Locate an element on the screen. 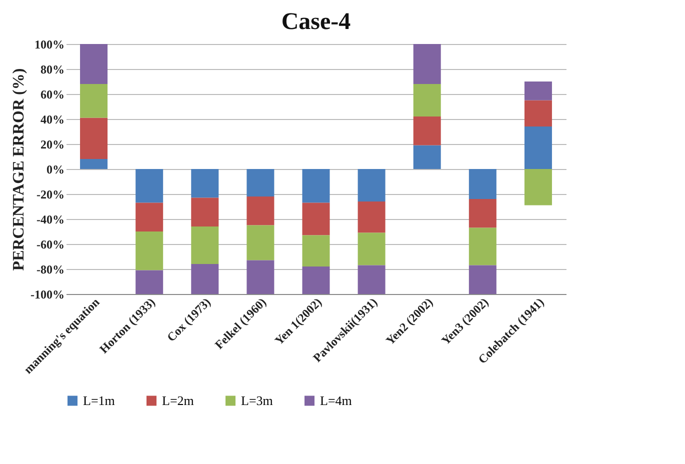 The width and height of the screenshot is (685, 464). legend-label: L=4m is located at coordinates (336, 400).